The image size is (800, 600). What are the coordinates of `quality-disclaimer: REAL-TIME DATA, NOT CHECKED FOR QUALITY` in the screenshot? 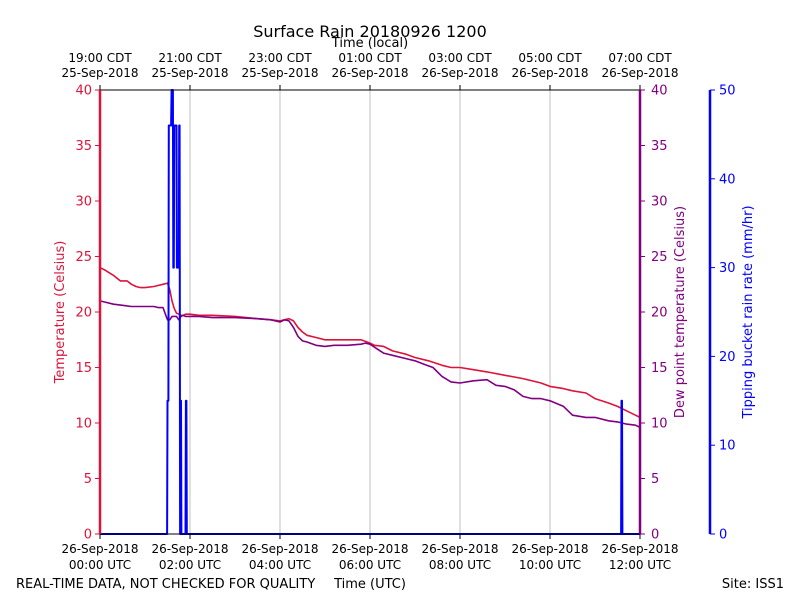 It's located at (165, 584).